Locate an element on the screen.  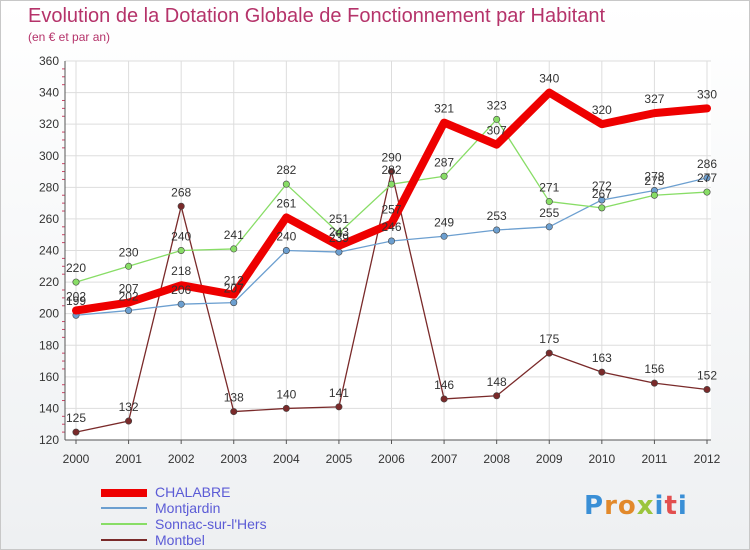
data-point-montbel-2010 is located at coordinates (602, 372).